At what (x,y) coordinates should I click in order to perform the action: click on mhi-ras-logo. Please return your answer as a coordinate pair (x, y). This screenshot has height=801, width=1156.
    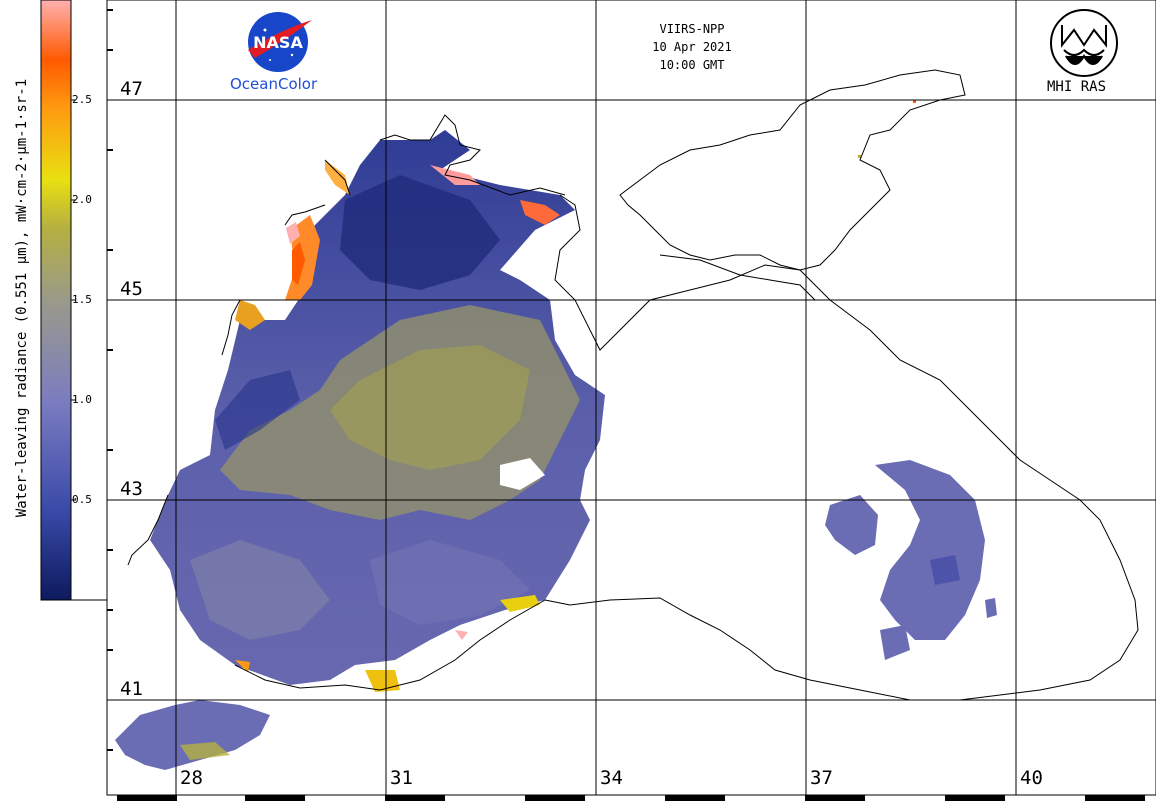
    Looking at the image, I should click on (1084, 43).